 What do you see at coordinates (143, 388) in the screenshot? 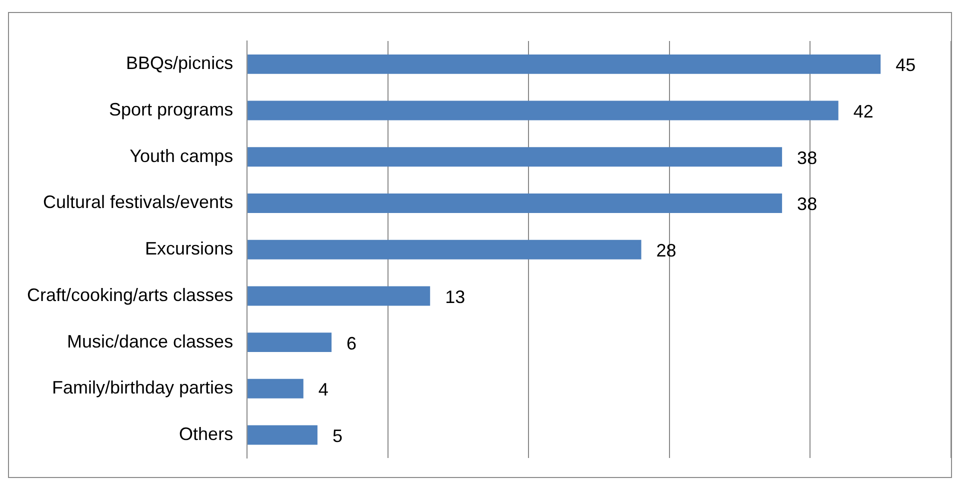
I see `y-tick-label: Family/birthday parties` at bounding box center [143, 388].